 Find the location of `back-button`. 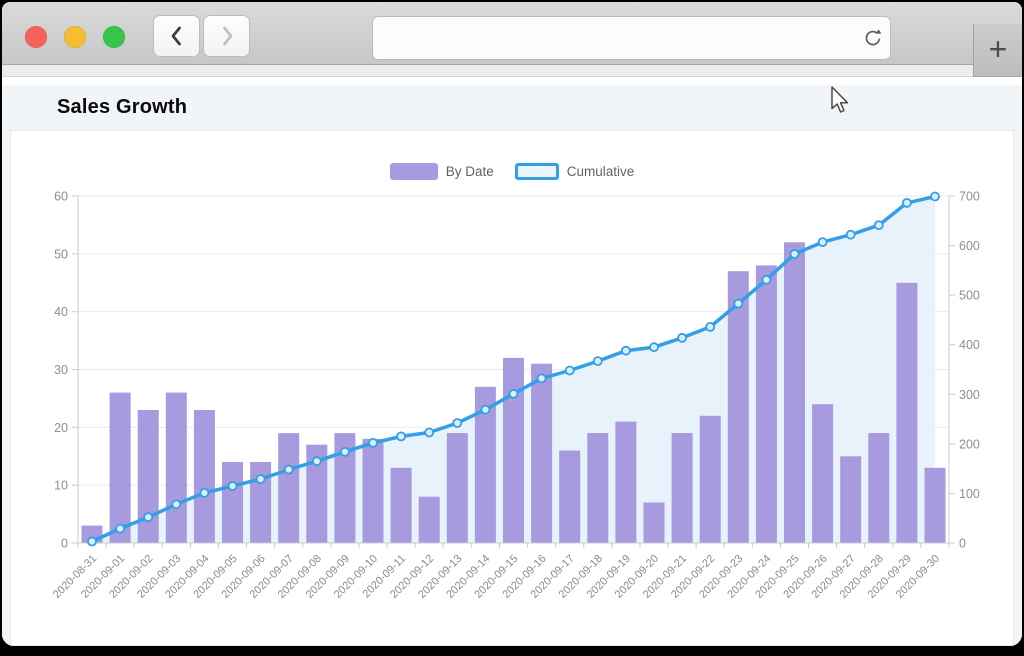

back-button is located at coordinates (176, 36).